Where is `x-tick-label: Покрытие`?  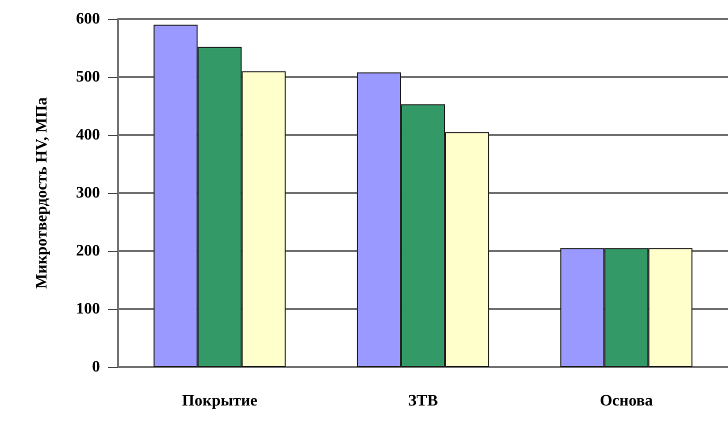
x-tick-label: Покрытие is located at coordinates (220, 401).